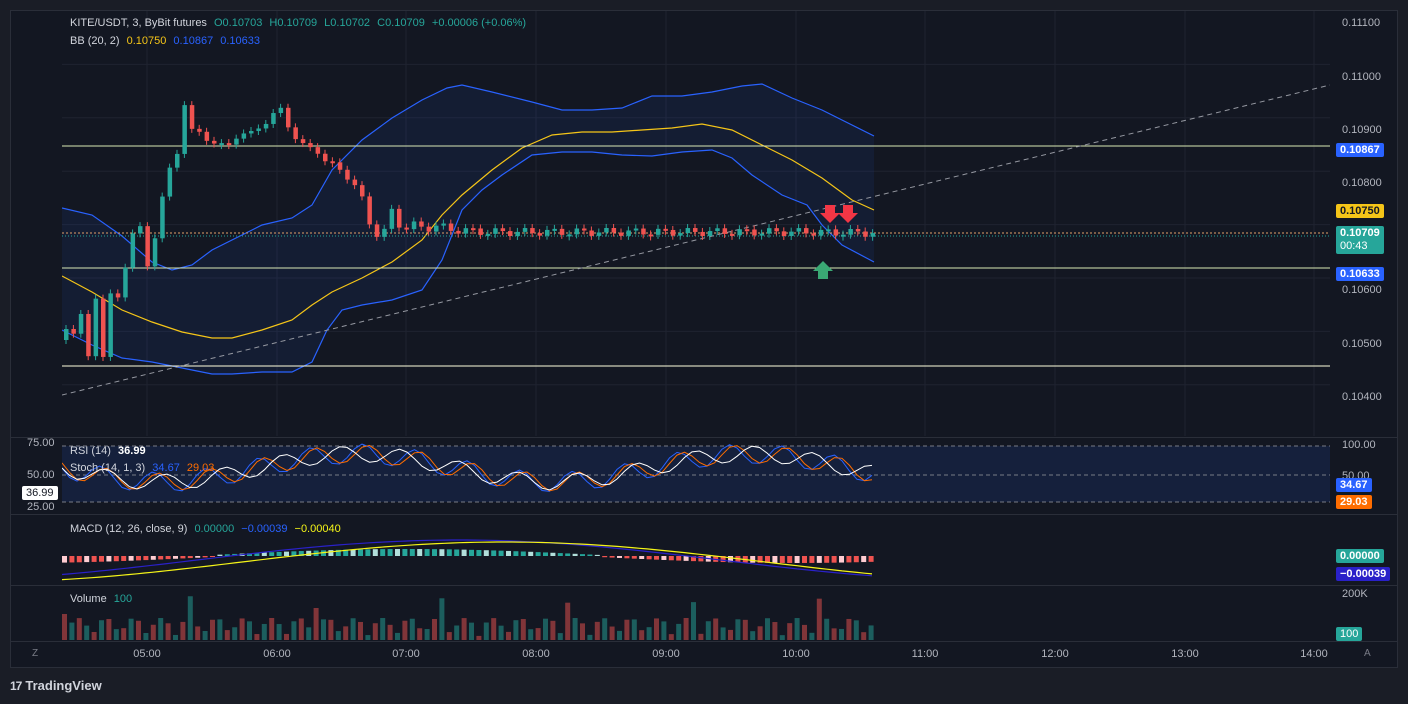 This screenshot has height=704, width=1408. Describe the element at coordinates (138, 23) in the screenshot. I see `symbol-label: KITE/USDT, 3, ByBit futures` at that location.